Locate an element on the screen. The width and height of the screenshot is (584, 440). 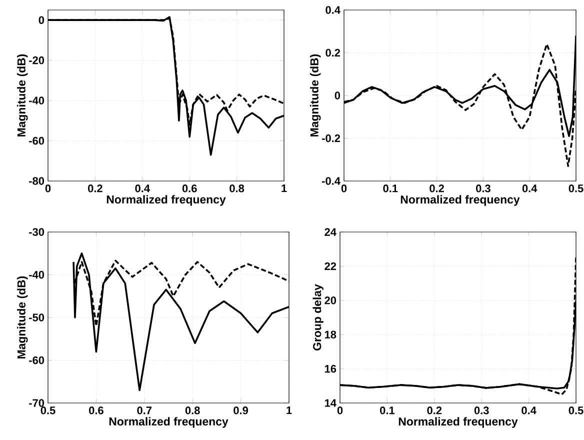
y-tick-label: -30 is located at coordinates (36, 232).